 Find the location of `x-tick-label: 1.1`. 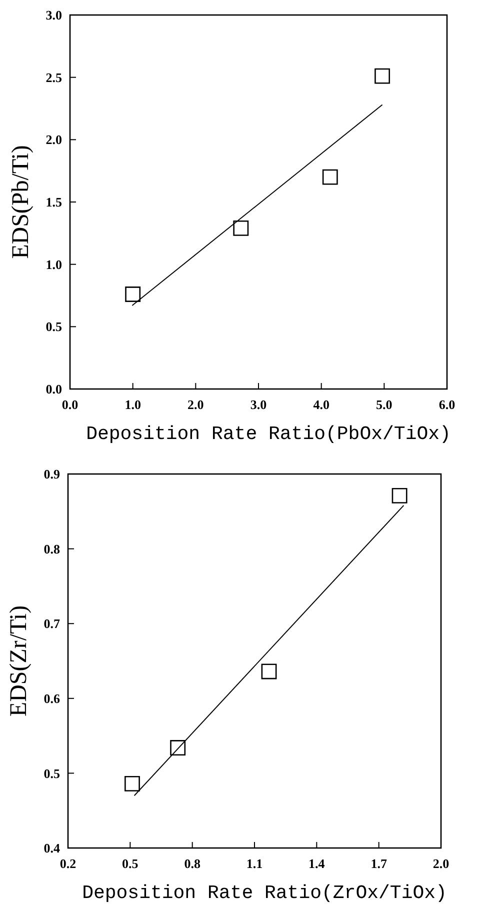

x-tick-label: 1.1 is located at coordinates (254, 863).